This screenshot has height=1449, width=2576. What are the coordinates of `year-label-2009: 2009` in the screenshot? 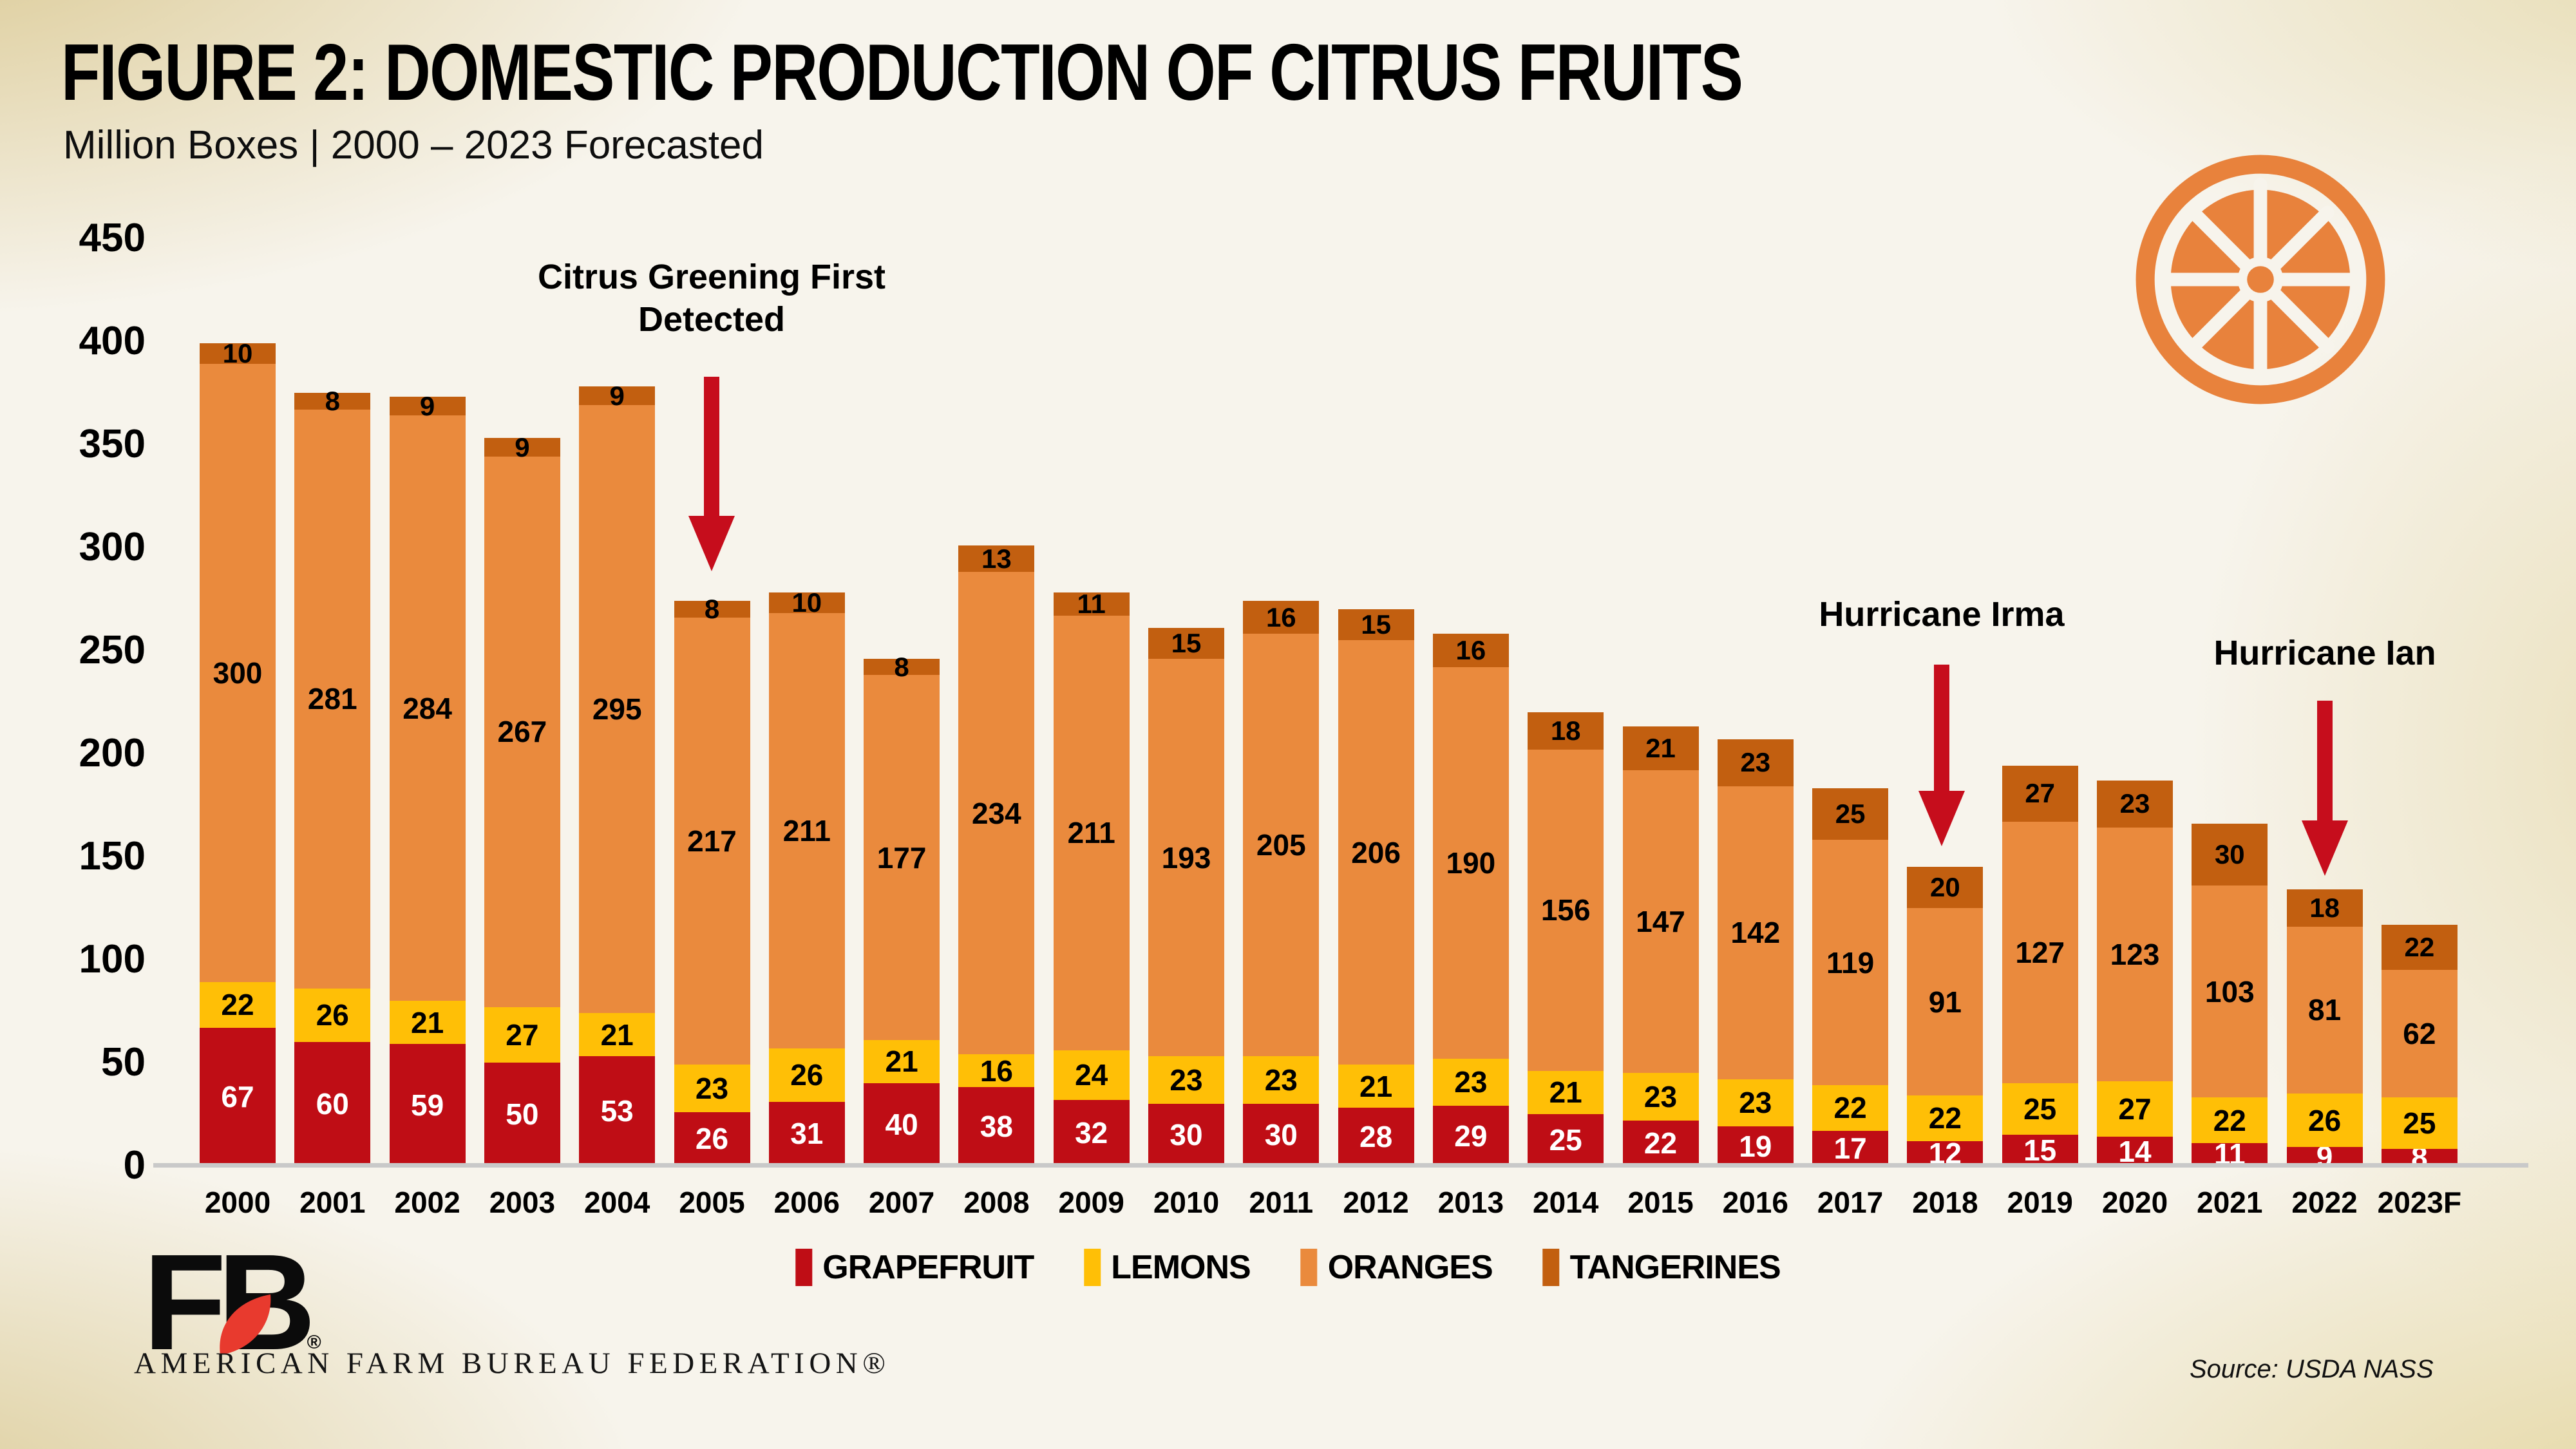 It's located at (1091, 1202).